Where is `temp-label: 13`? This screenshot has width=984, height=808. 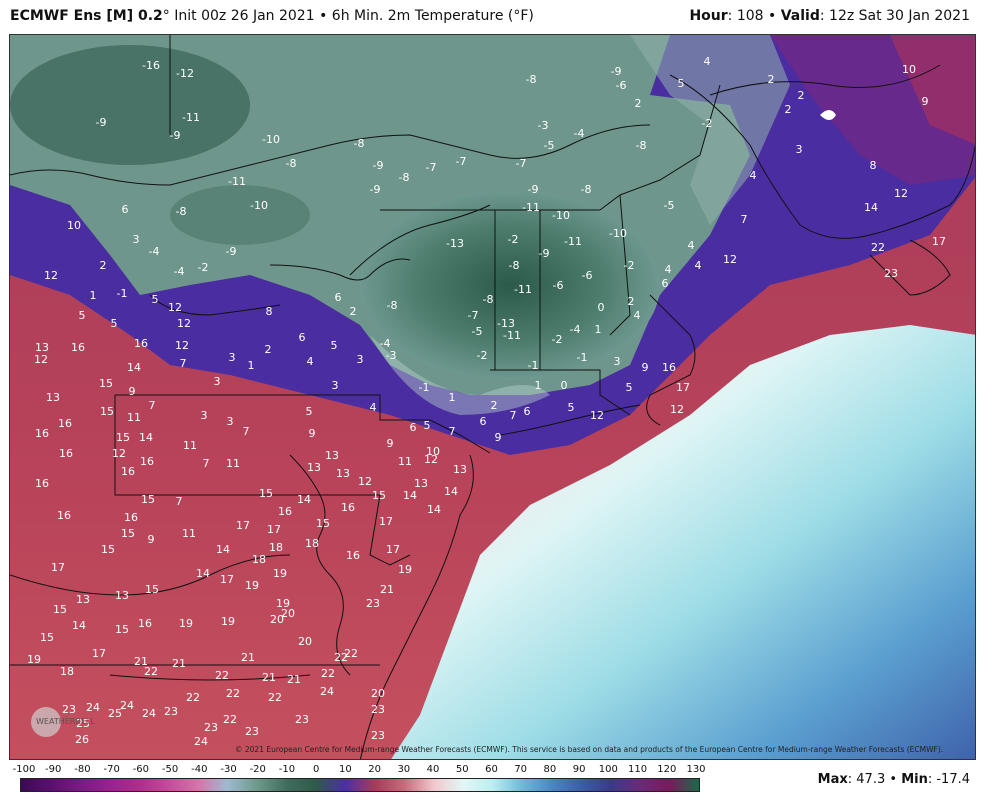 temp-label: 13 is located at coordinates (332, 455).